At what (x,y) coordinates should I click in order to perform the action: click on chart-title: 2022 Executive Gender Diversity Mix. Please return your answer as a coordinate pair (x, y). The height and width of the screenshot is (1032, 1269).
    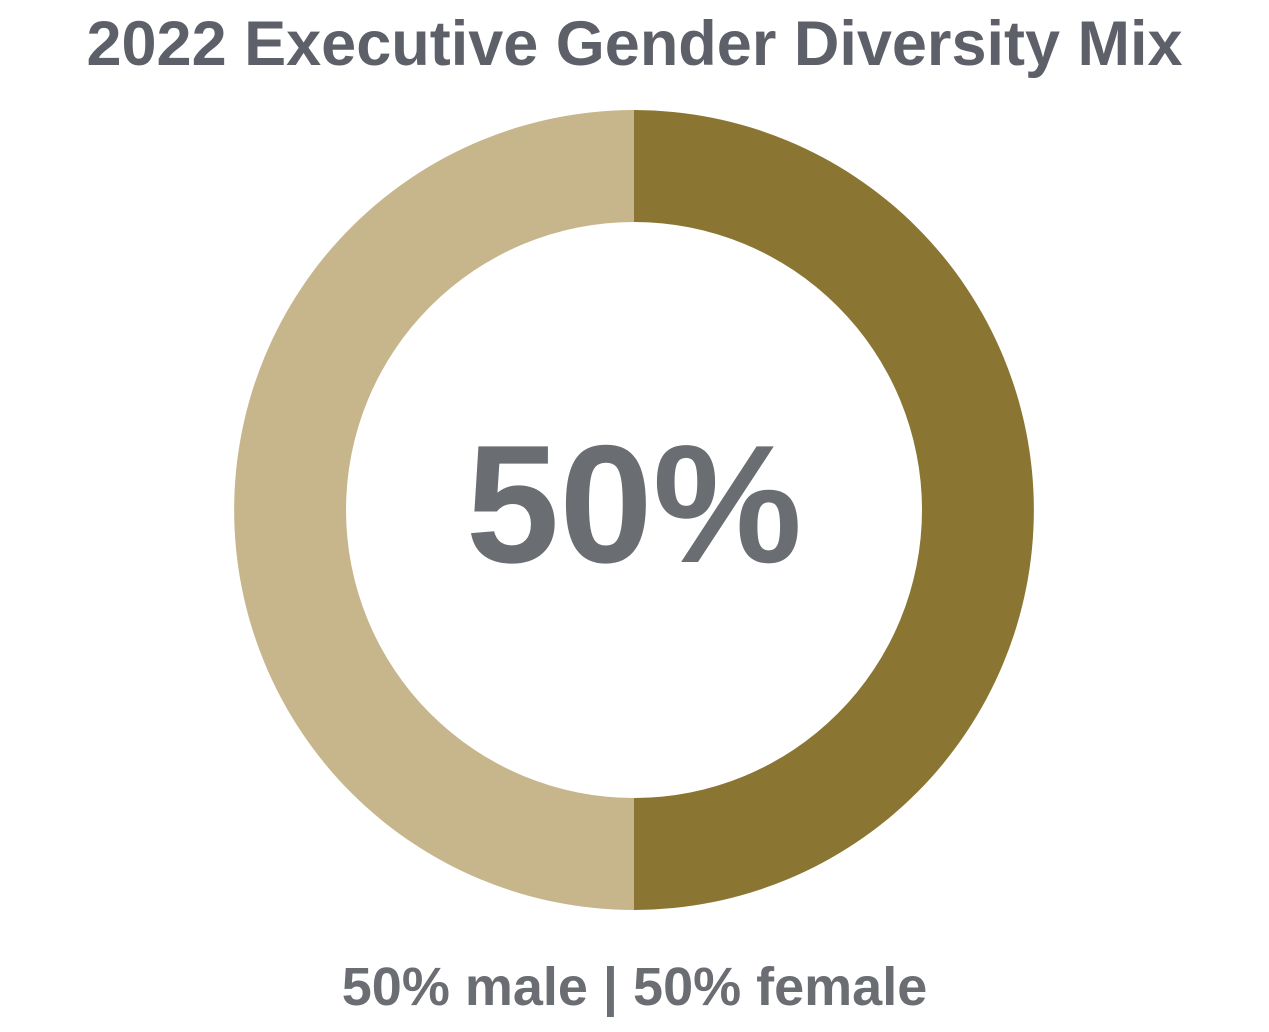
    Looking at the image, I should click on (634, 44).